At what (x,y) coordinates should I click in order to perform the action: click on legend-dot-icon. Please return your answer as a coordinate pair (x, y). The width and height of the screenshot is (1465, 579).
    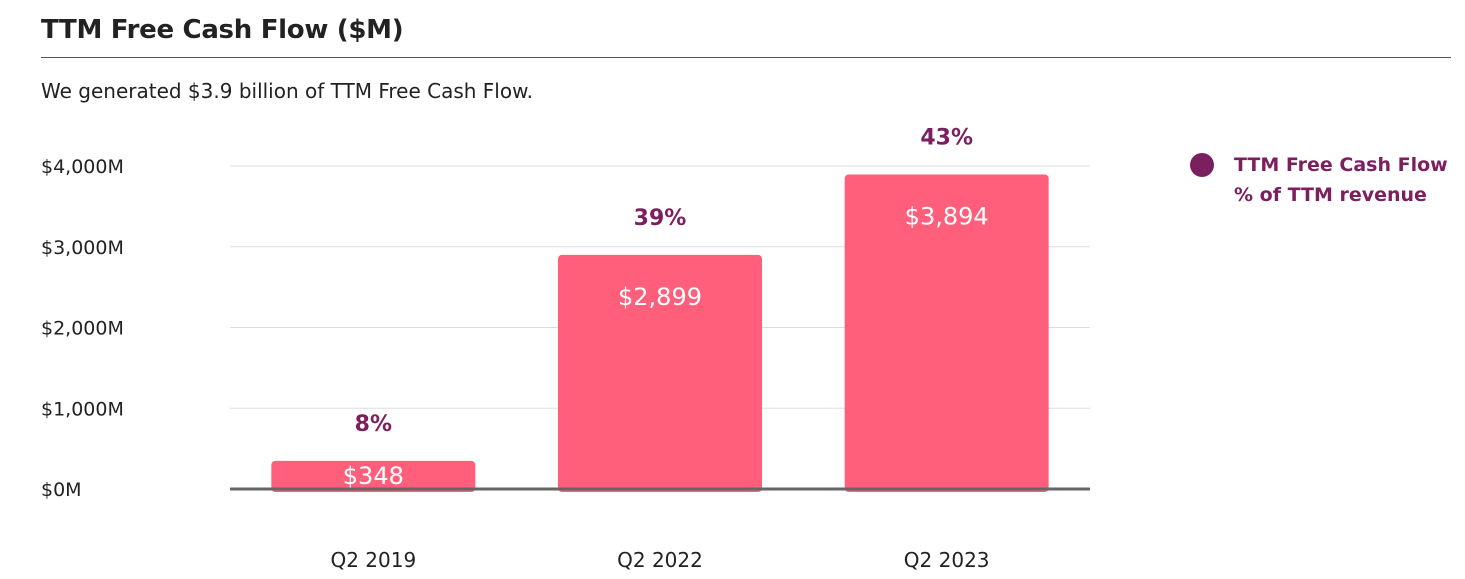
    Looking at the image, I should click on (1202, 165).